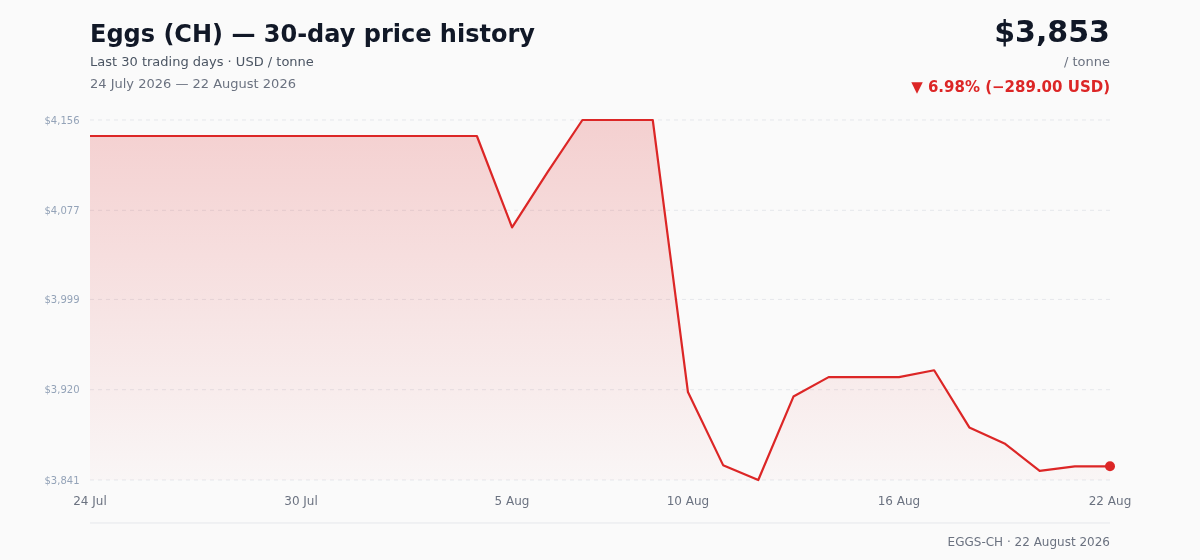 This screenshot has height=560, width=1200. What do you see at coordinates (899, 501) in the screenshot?
I see `x-tick-label: 16 Aug` at bounding box center [899, 501].